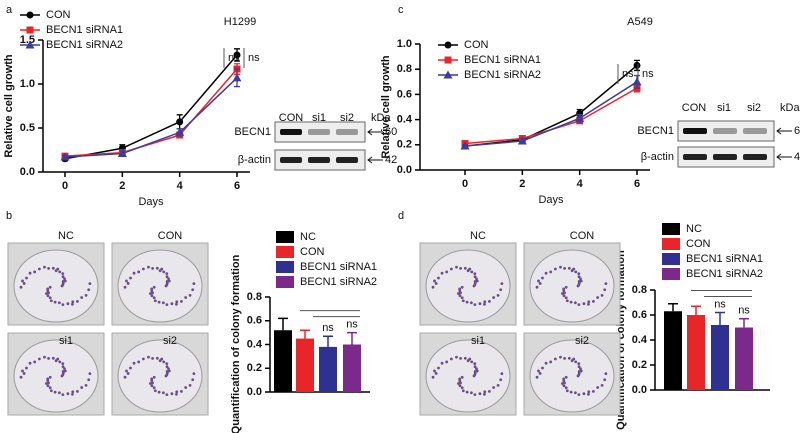  Describe the element at coordinates (254, 160) in the screenshot. I see `row-label: β-actin` at that location.